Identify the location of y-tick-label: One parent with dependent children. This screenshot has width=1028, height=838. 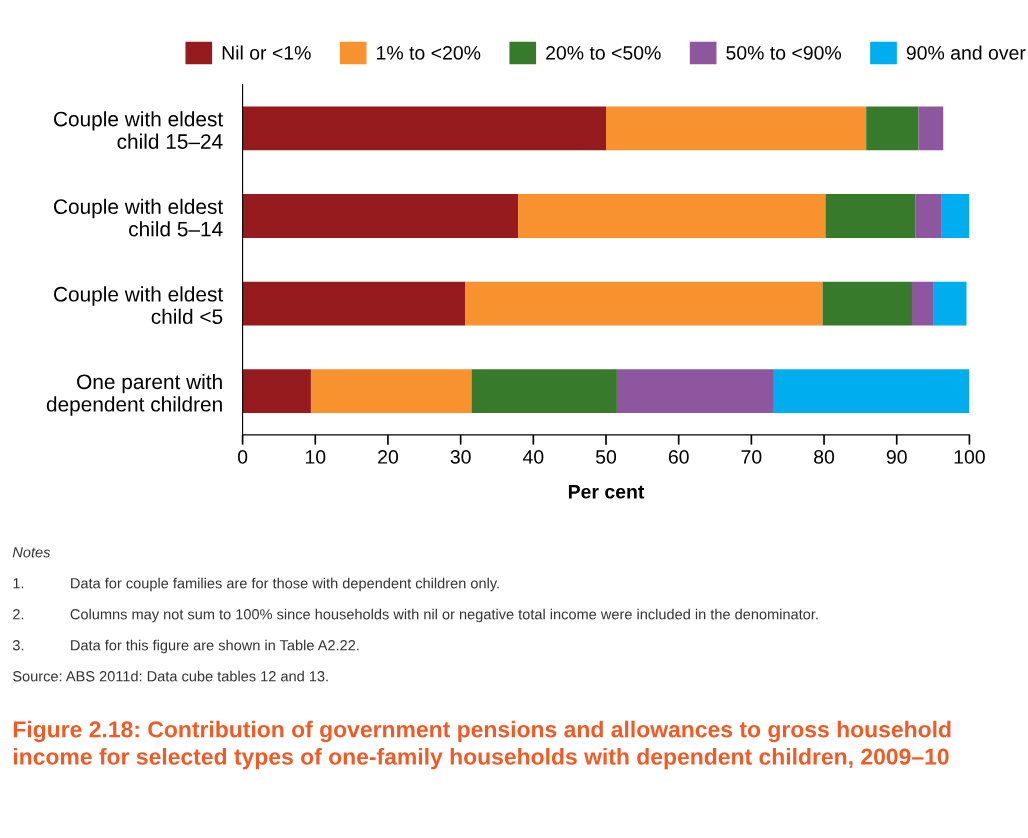
(134, 394).